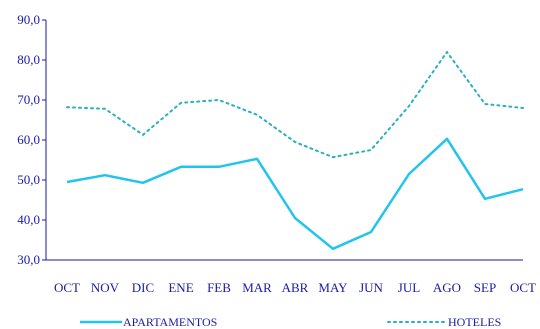 This screenshot has width=540, height=329. I want to click on x-tick-label: FEB, so click(219, 287).